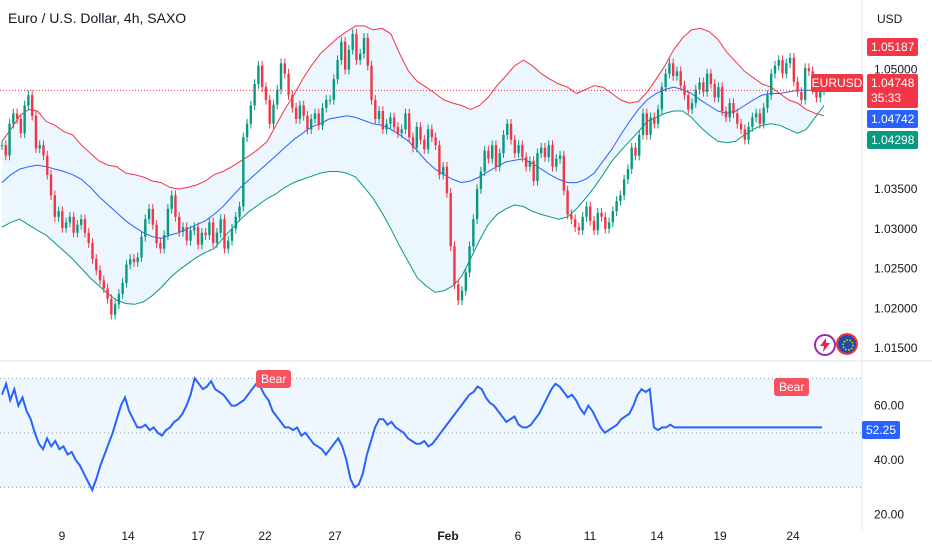 The width and height of the screenshot is (932, 550). What do you see at coordinates (893, 119) in the screenshot?
I see `bb-basis-price-label: 1.04742` at bounding box center [893, 119].